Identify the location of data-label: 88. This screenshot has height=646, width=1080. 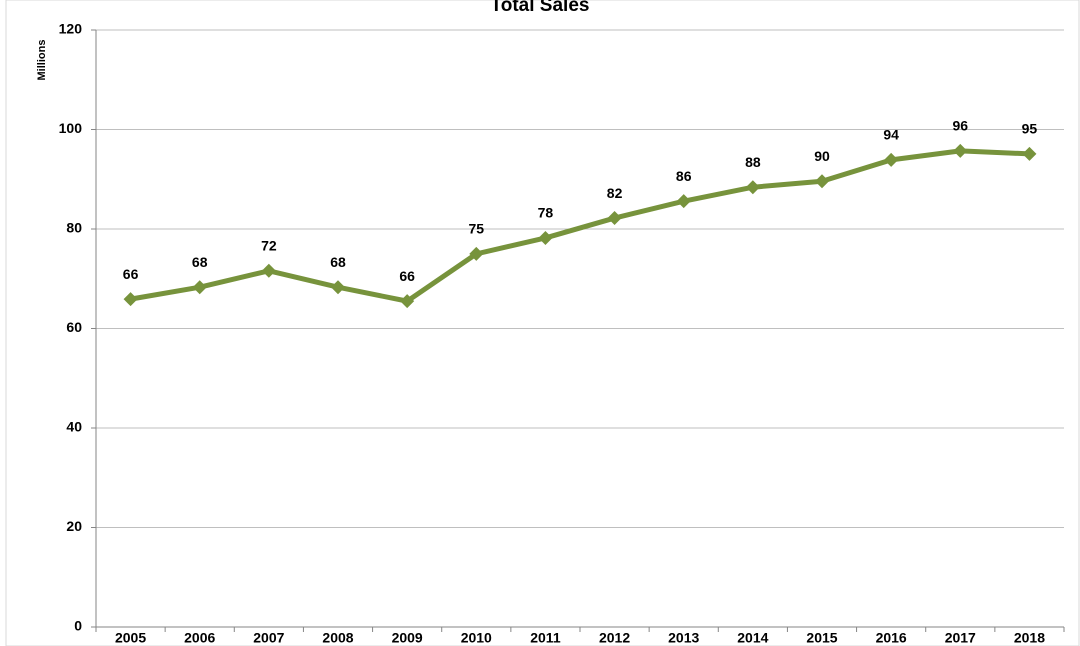
(753, 162).